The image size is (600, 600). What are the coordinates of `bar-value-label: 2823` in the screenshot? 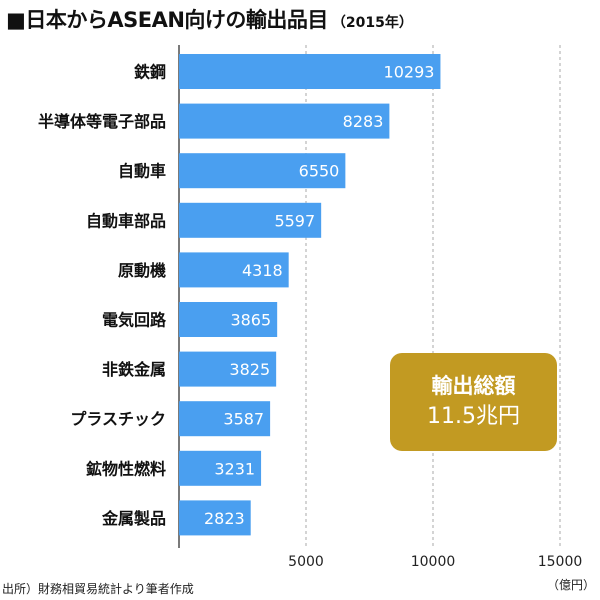 It's located at (224, 518).